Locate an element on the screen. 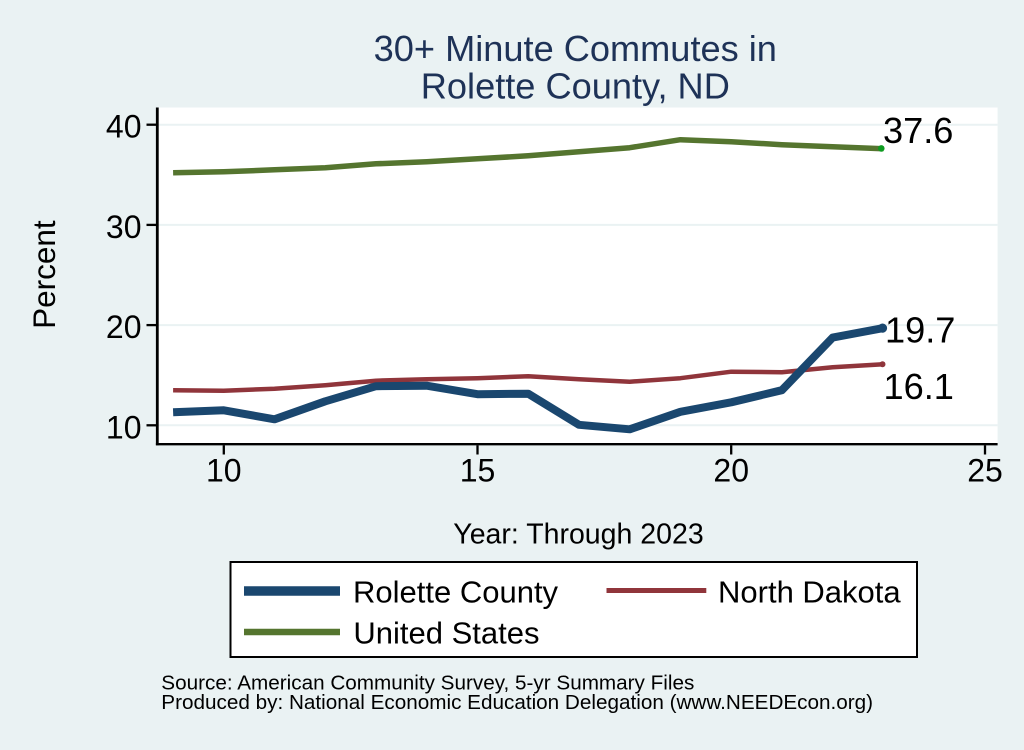 This screenshot has height=750, width=1024. svg-text: United States is located at coordinates (446, 633).